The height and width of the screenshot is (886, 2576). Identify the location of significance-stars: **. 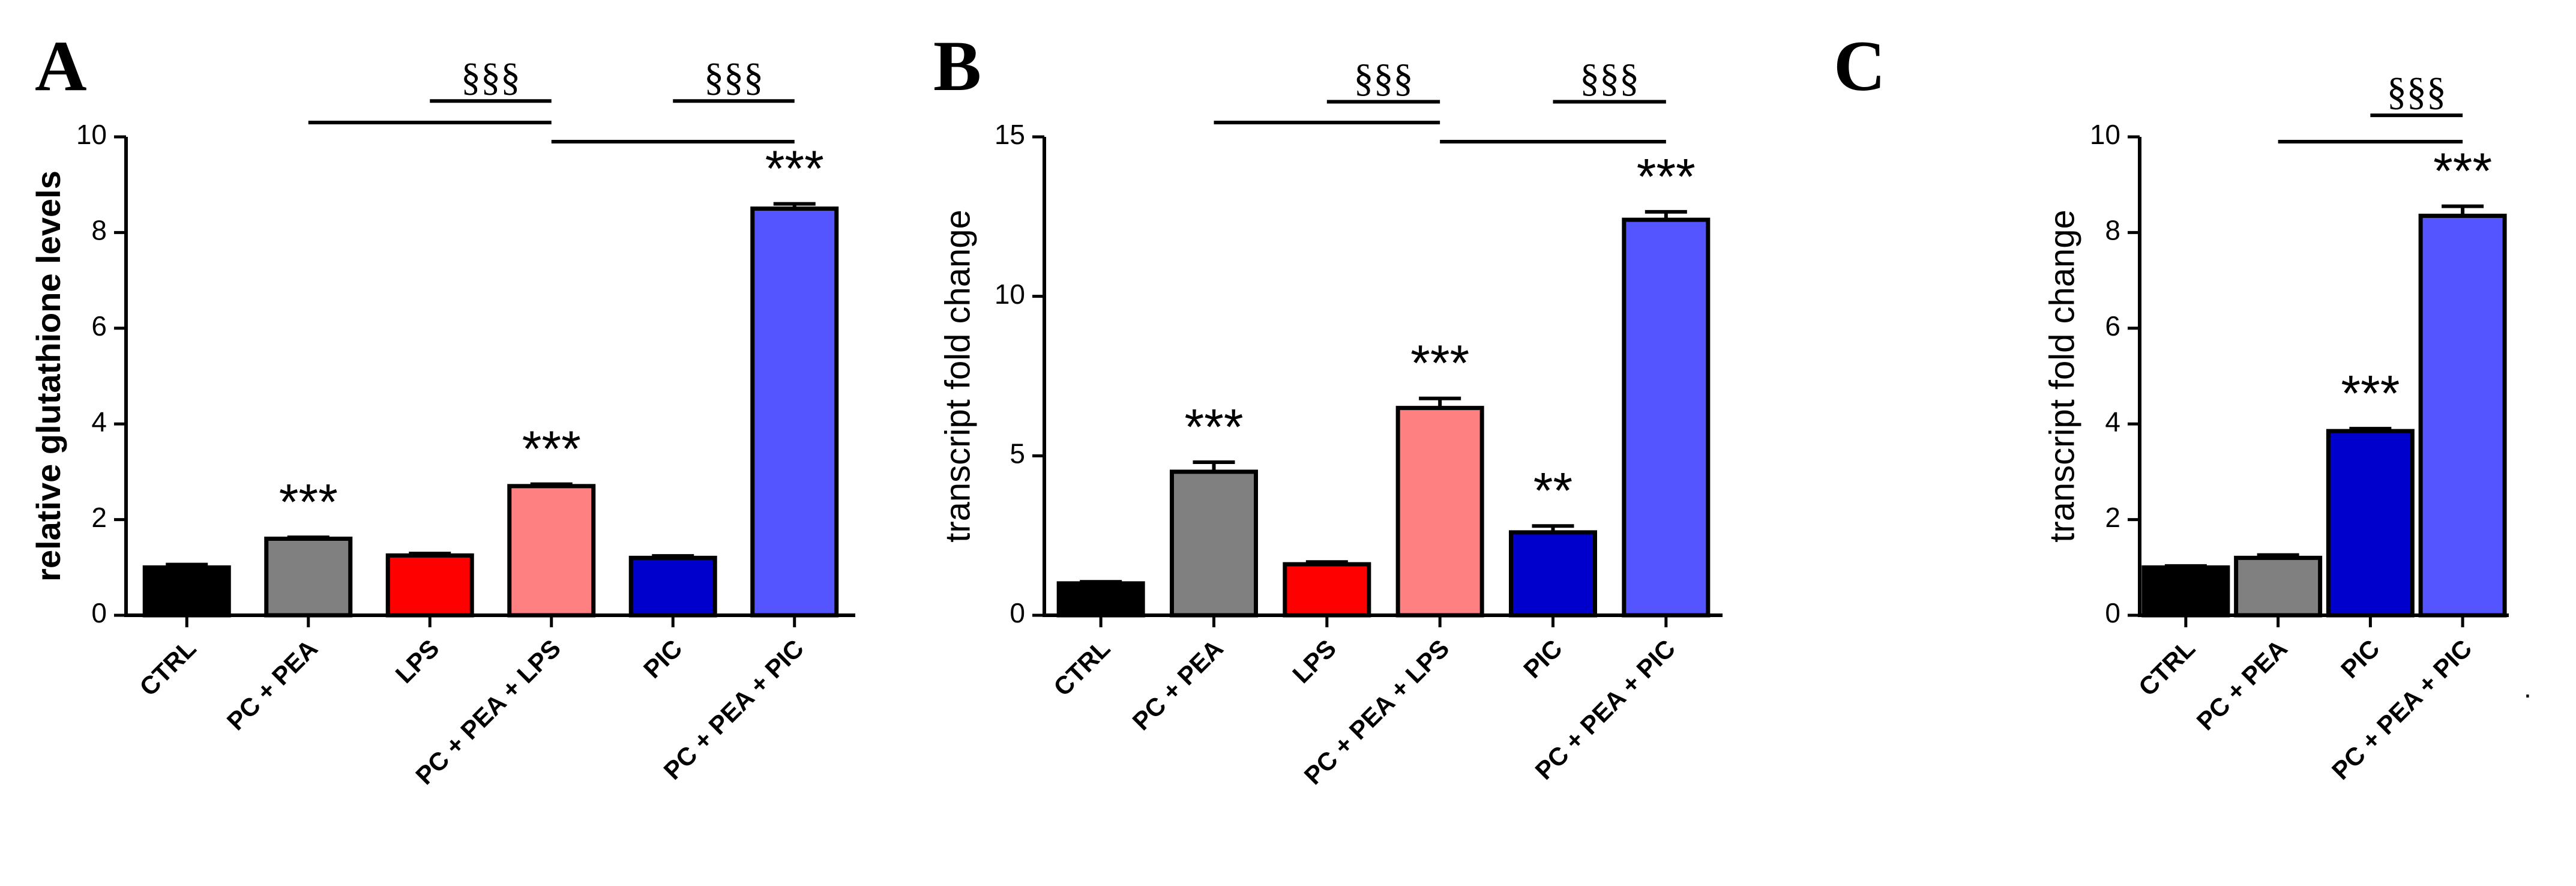
(1552, 491).